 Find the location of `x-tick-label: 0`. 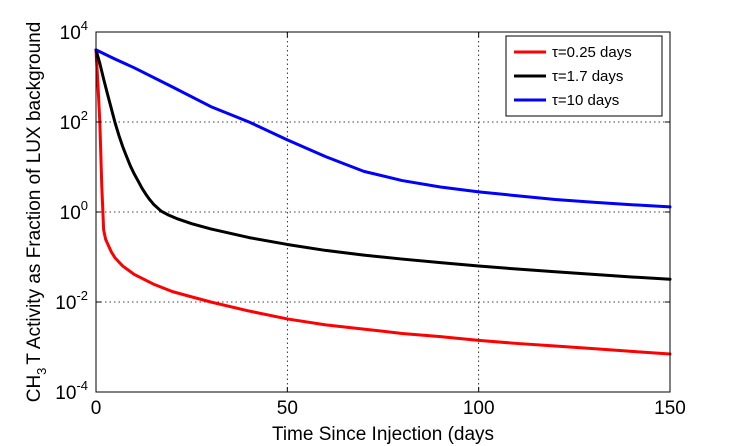

x-tick-label: 0 is located at coordinates (96, 408).